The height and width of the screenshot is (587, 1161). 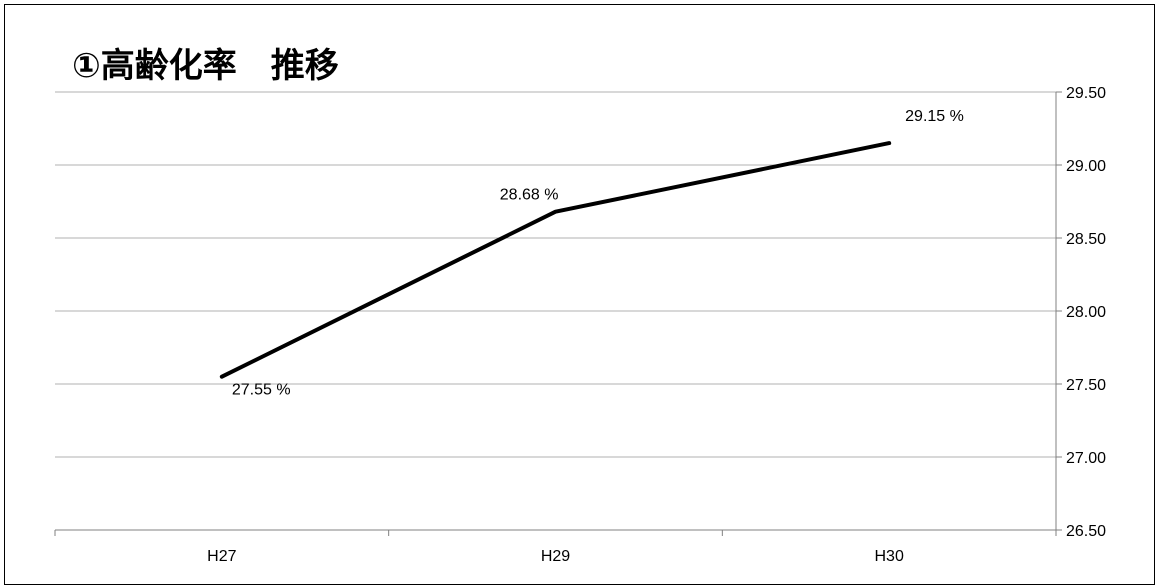 I want to click on y-tick-label: 28.00, so click(x=1086, y=312).